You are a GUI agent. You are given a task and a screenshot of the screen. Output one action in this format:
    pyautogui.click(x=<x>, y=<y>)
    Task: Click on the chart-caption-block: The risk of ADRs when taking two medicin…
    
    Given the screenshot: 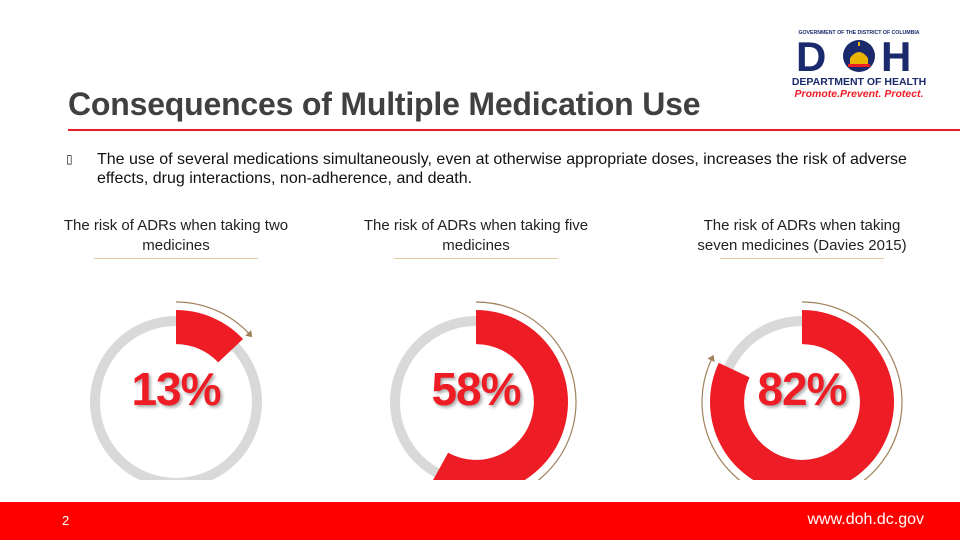 What is the action you would take?
    pyautogui.click(x=176, y=226)
    